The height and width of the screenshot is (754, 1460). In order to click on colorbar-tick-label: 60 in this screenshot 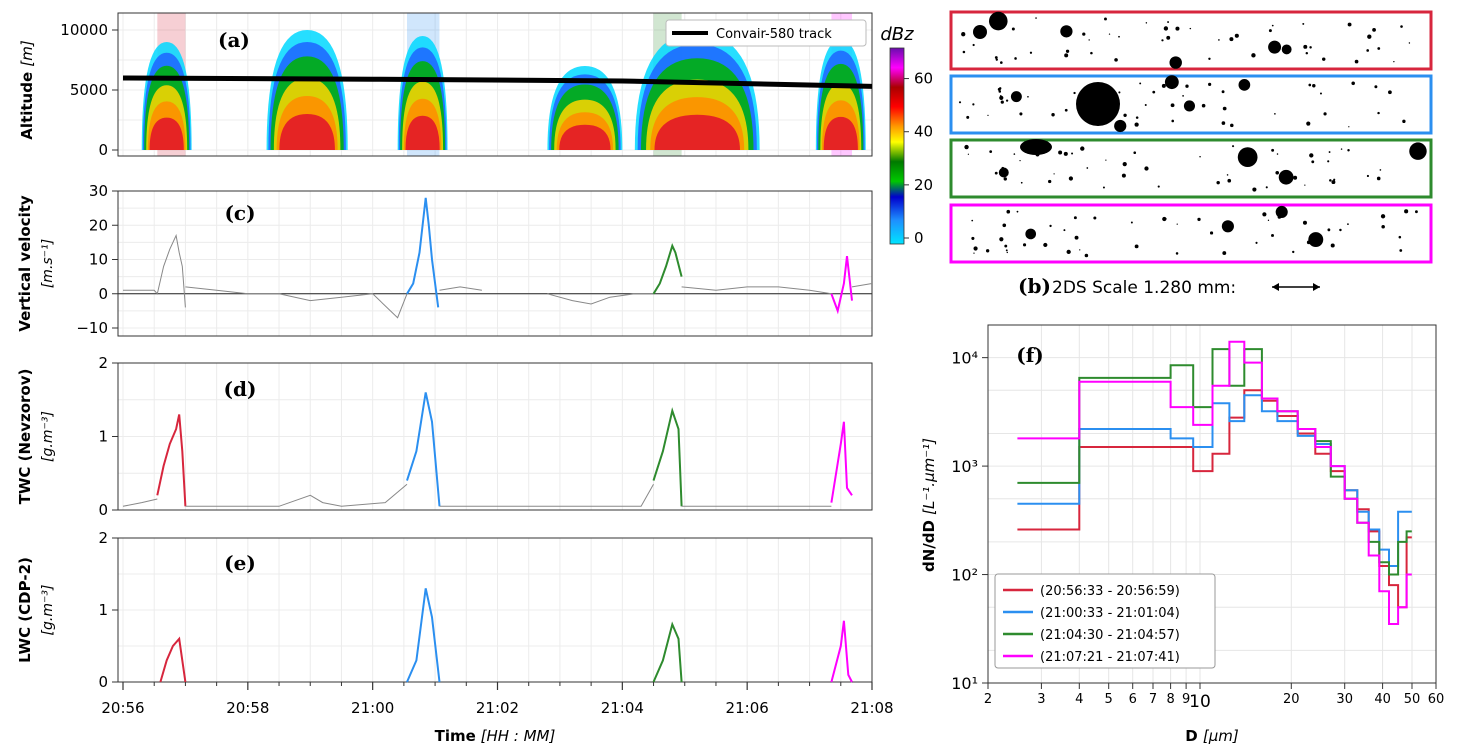, I will do `click(923, 79)`.